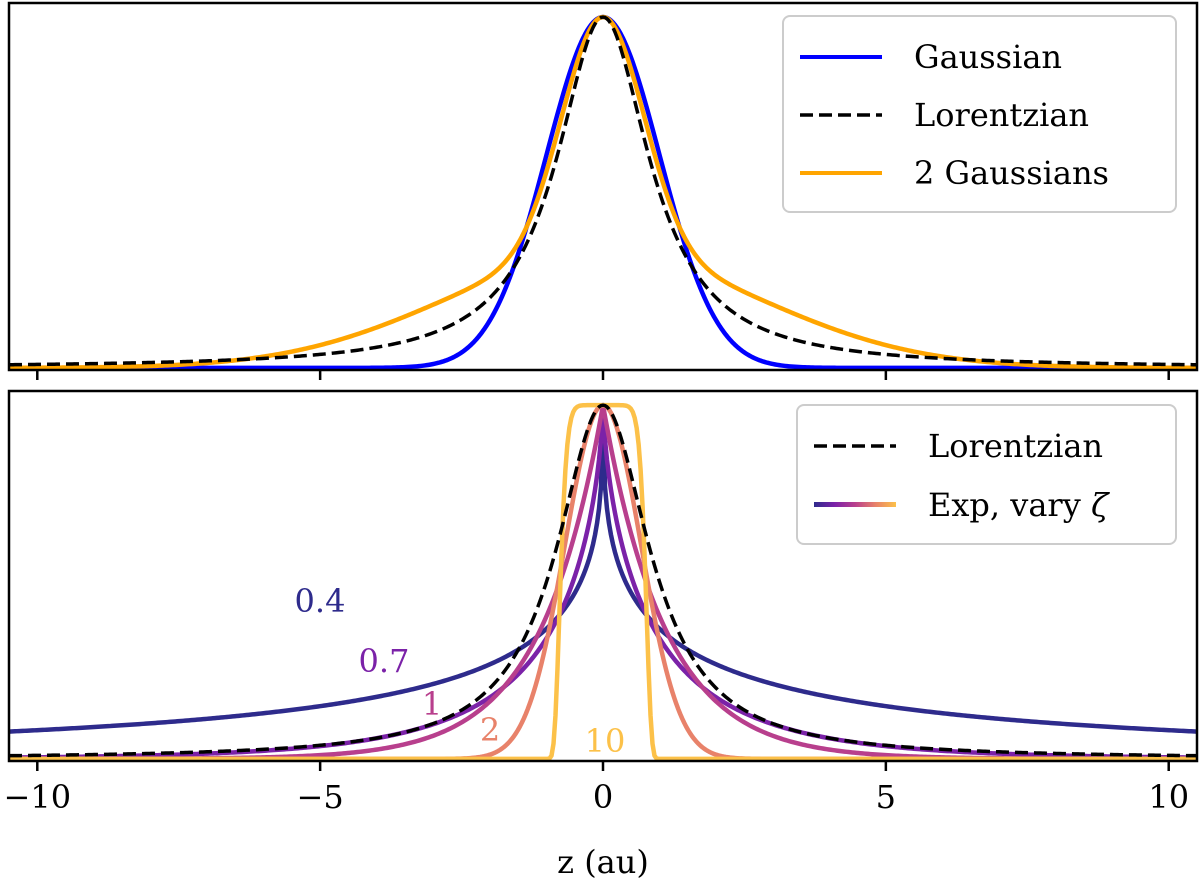 Image resolution: width=1200 pixels, height=885 pixels. I want to click on zeta-label-1: 1, so click(432, 704).